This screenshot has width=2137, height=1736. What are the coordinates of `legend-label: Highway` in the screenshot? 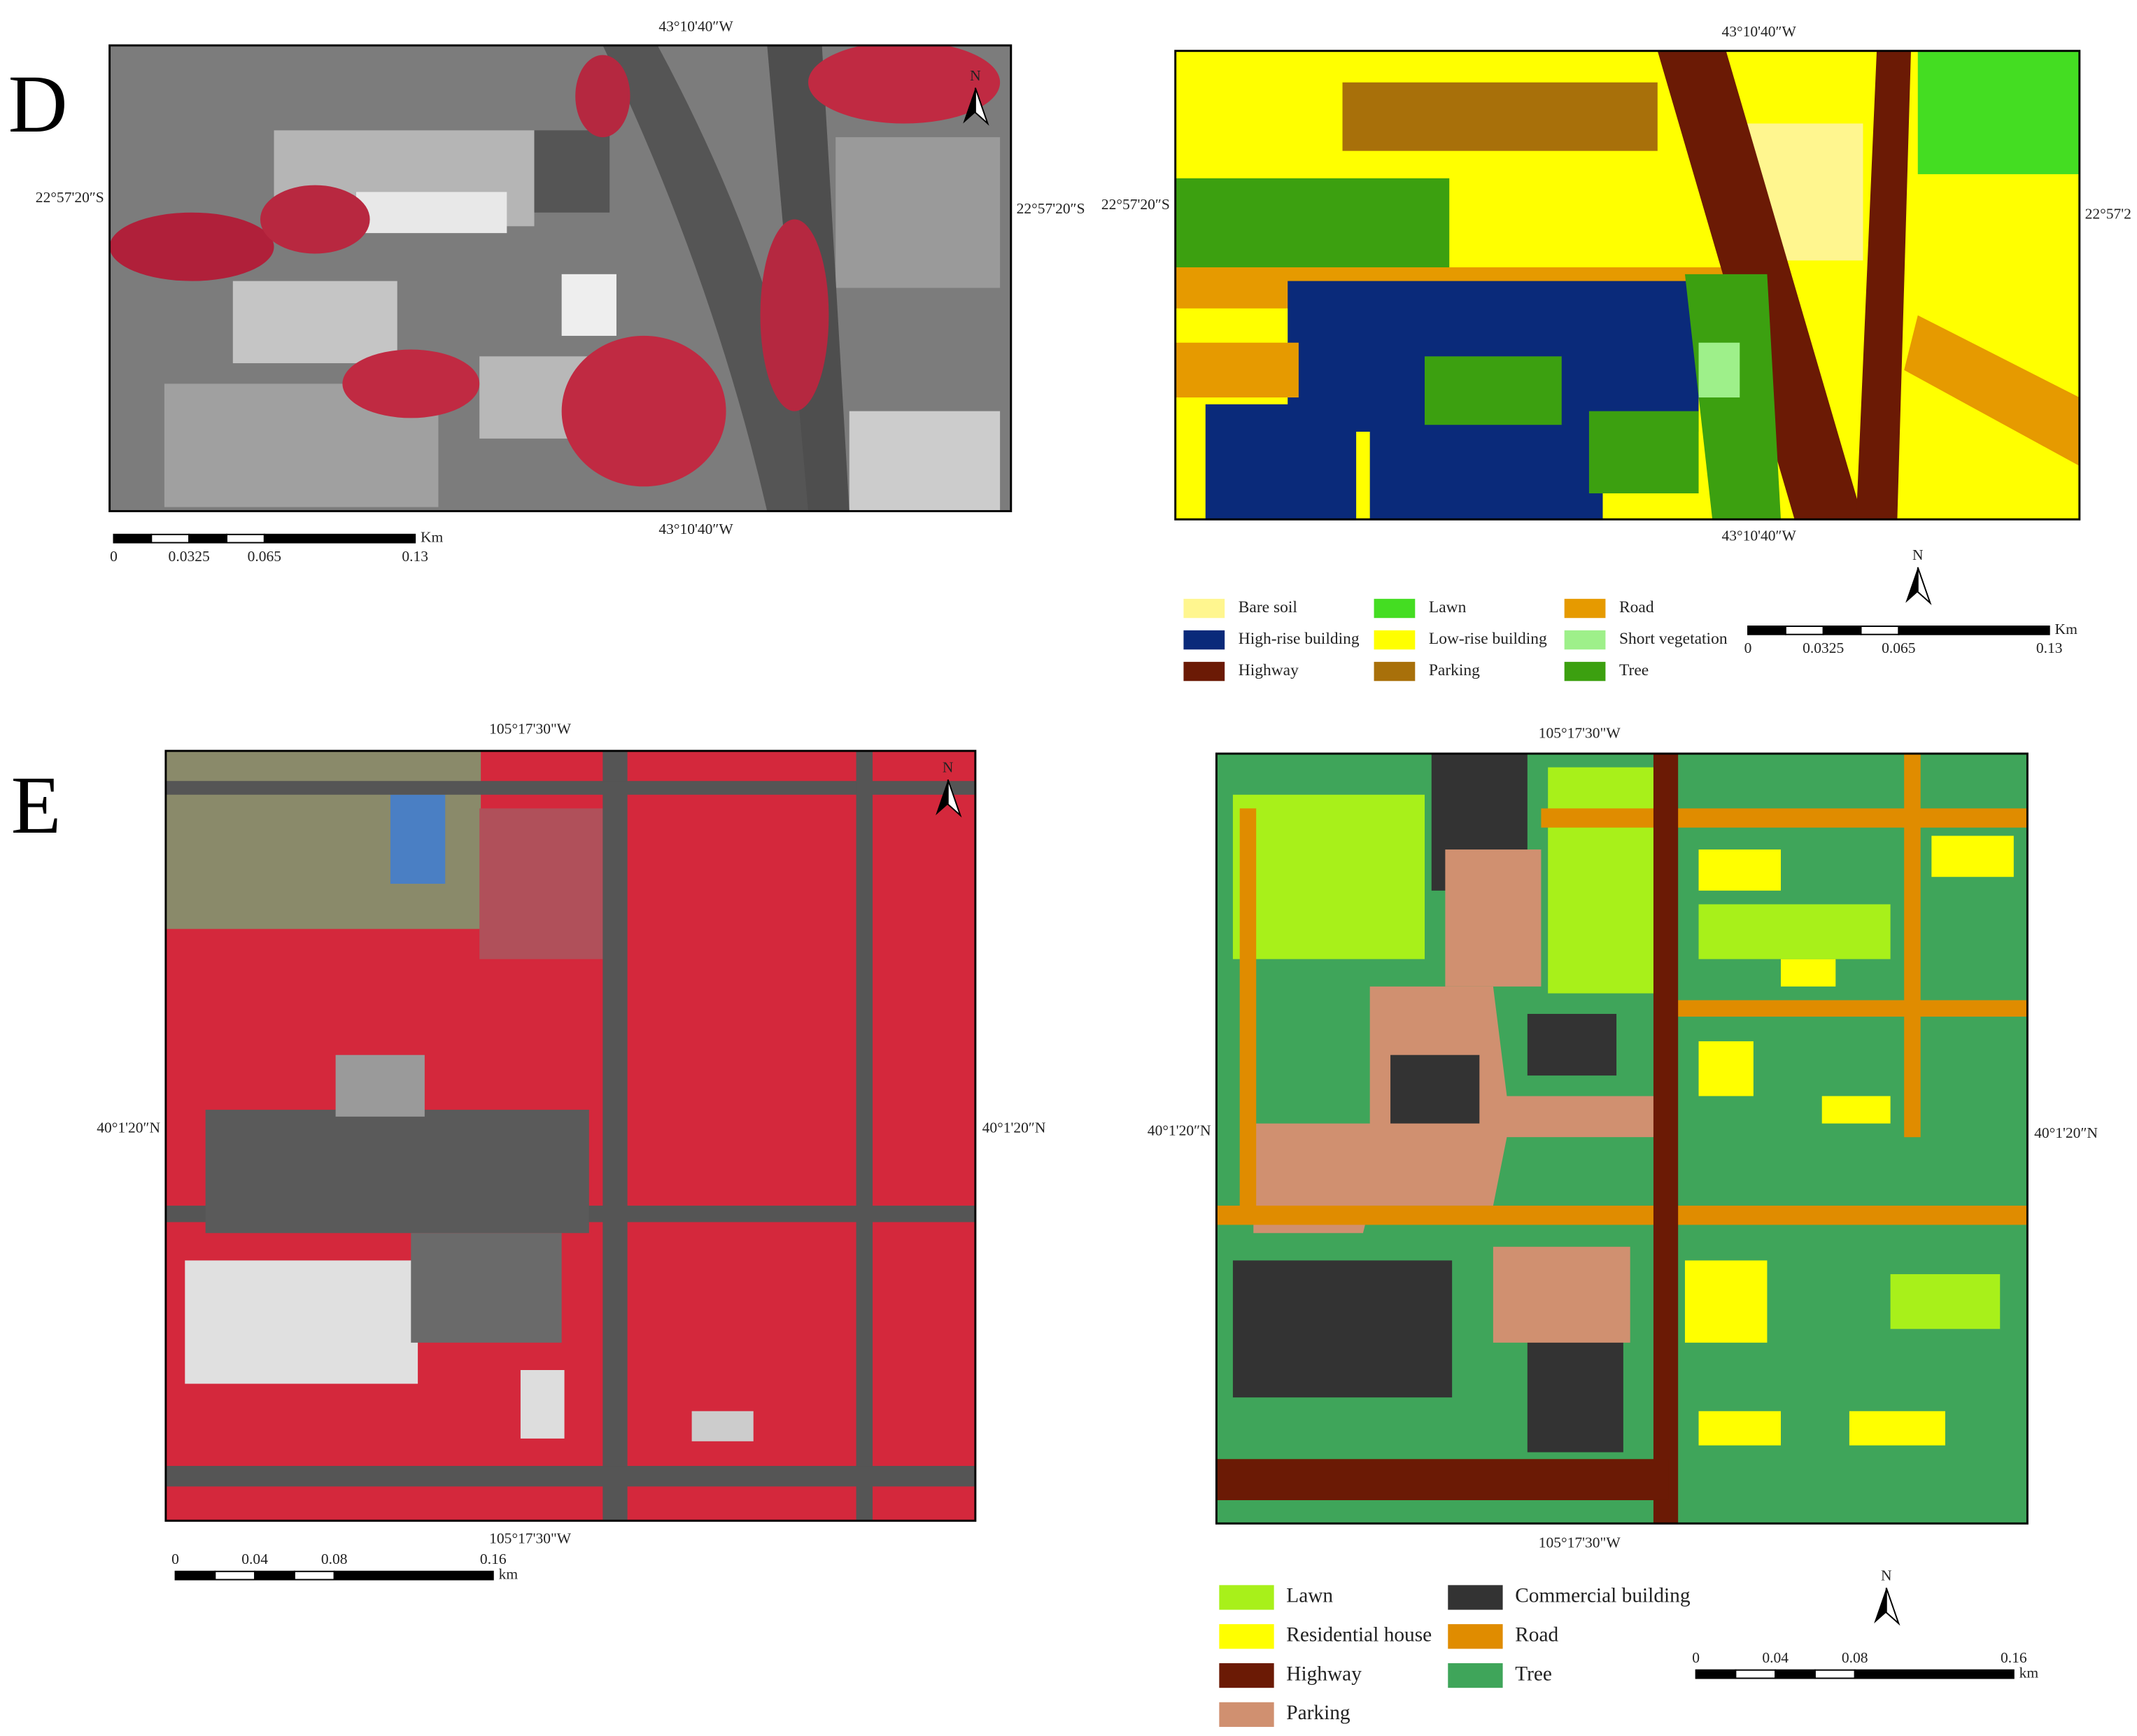 It's located at (1269, 670).